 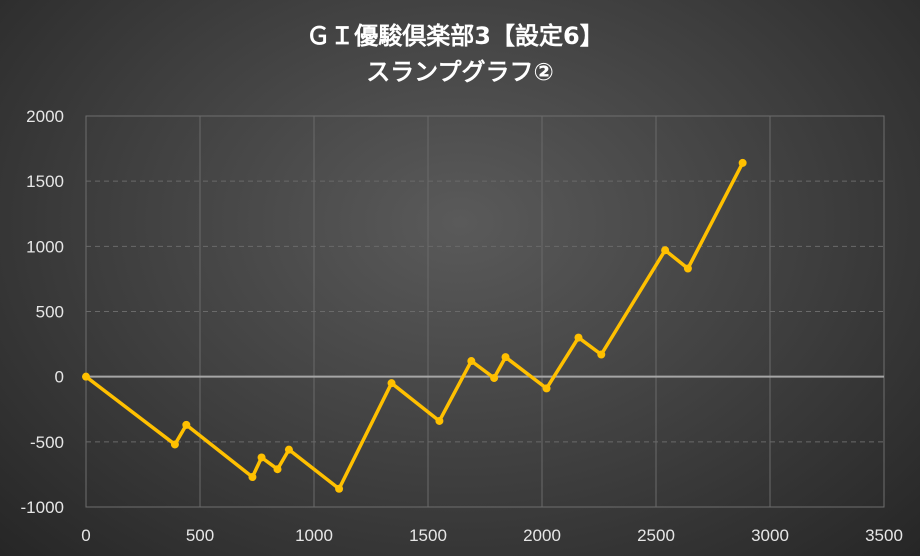 What do you see at coordinates (85, 535) in the screenshot?
I see `x-tick-label: 0` at bounding box center [85, 535].